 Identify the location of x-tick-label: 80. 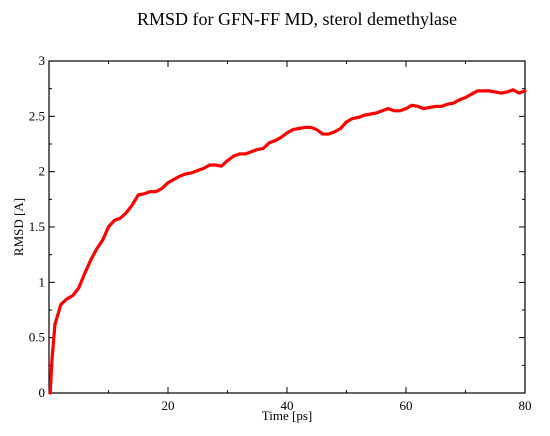
(525, 405).